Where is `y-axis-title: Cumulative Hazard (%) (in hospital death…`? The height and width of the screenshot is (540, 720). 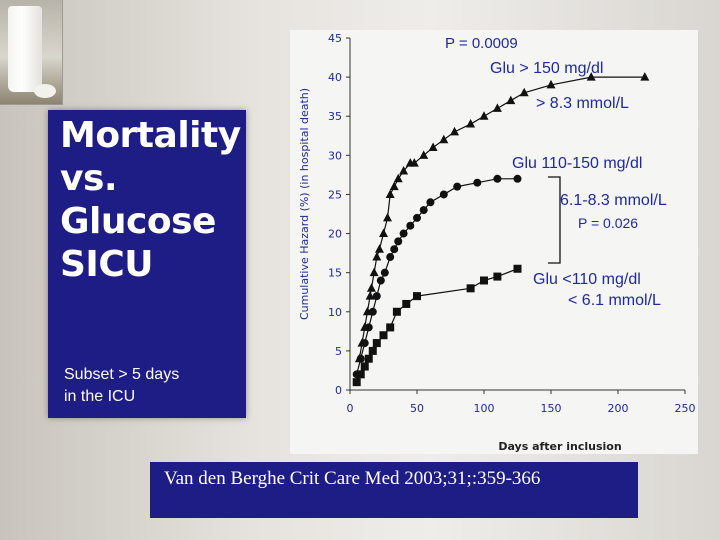
y-axis-title: Cumulative Hazard (%) (in hospital death… is located at coordinates (304, 204).